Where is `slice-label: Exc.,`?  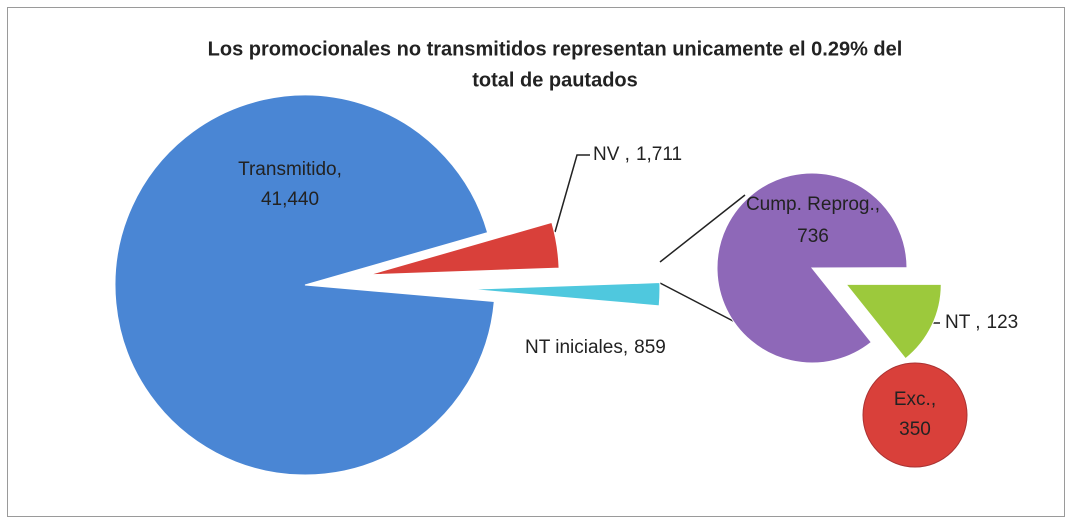 slice-label: Exc., is located at coordinates (915, 399).